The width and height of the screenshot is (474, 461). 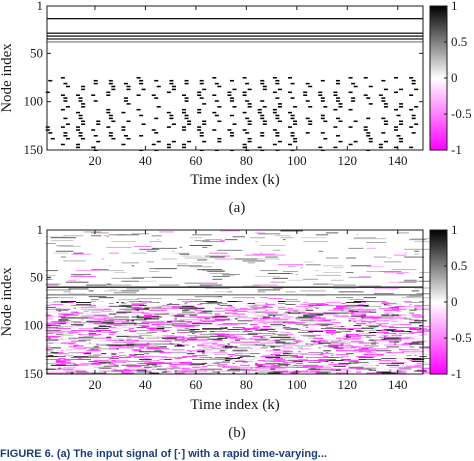 I want to click on y-tick-label: 100, so click(x=34, y=101).